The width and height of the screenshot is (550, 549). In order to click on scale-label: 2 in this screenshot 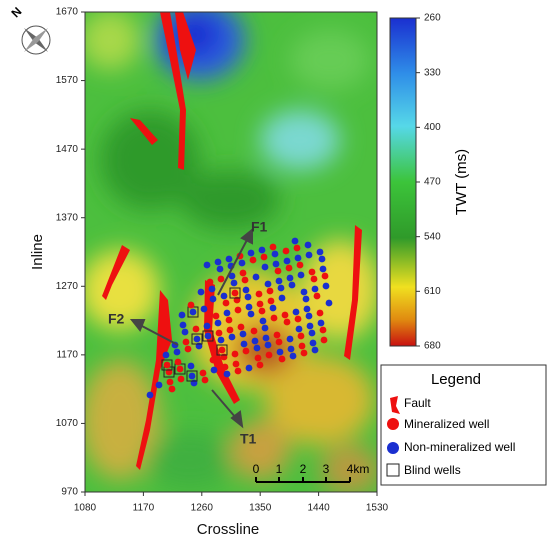, I will do `click(303, 469)`.